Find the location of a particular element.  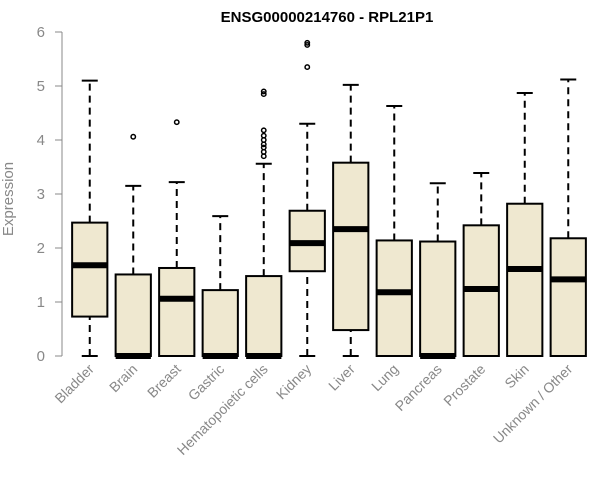

y-axis: 0 1 2 3 4 5 6 is located at coordinates (50, 194).